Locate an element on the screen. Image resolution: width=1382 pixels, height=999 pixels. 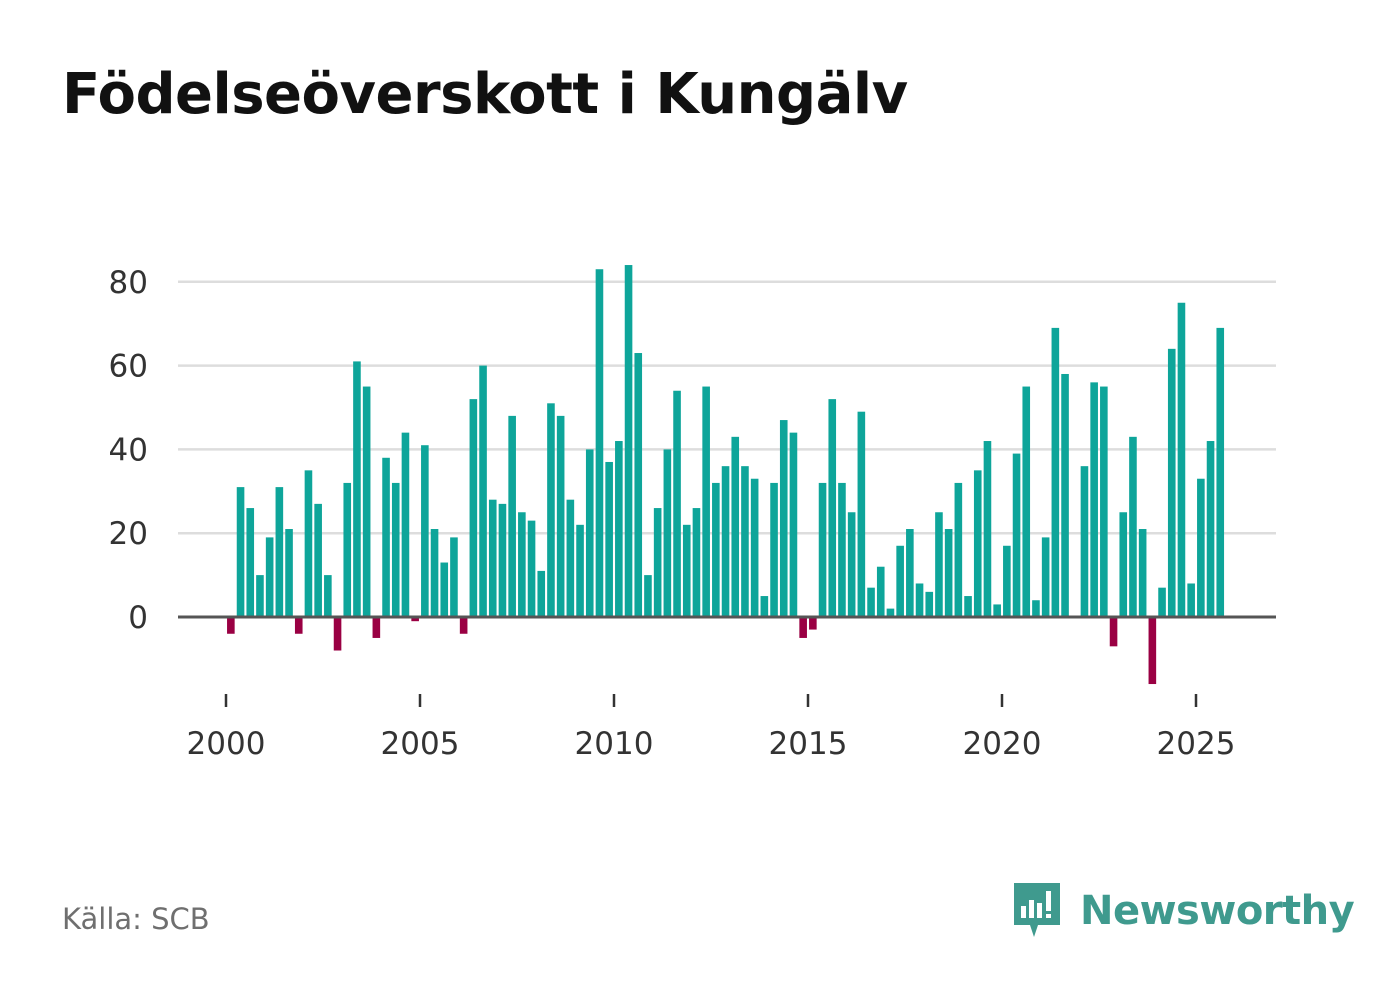
brand-logo: Newsworthy is located at coordinates (1183, 911).